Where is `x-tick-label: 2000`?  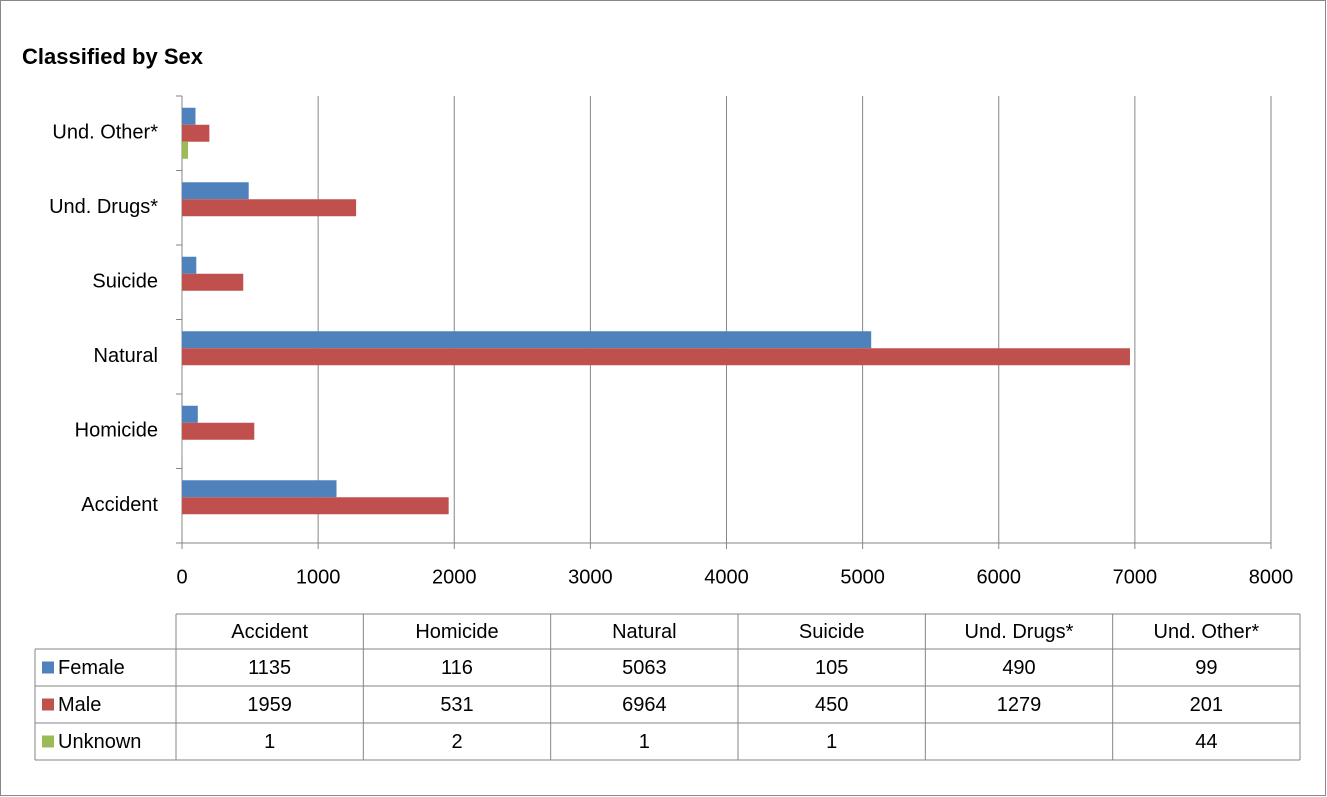 x-tick-label: 2000 is located at coordinates (454, 577).